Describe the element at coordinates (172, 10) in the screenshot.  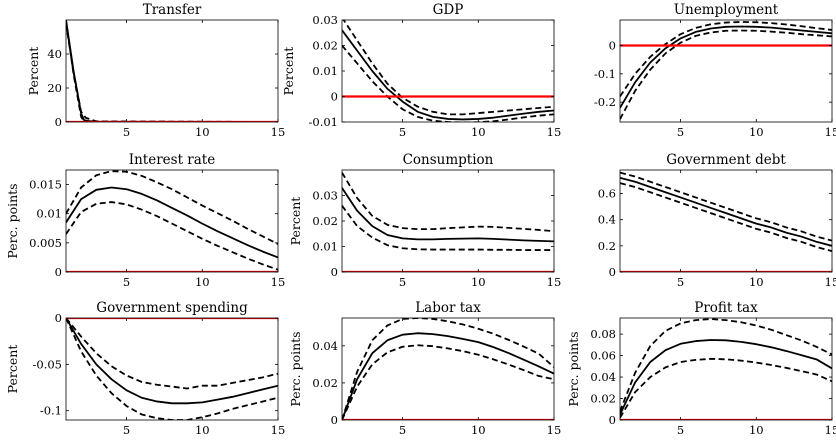
I see `subplot-title: Transfer` at that location.